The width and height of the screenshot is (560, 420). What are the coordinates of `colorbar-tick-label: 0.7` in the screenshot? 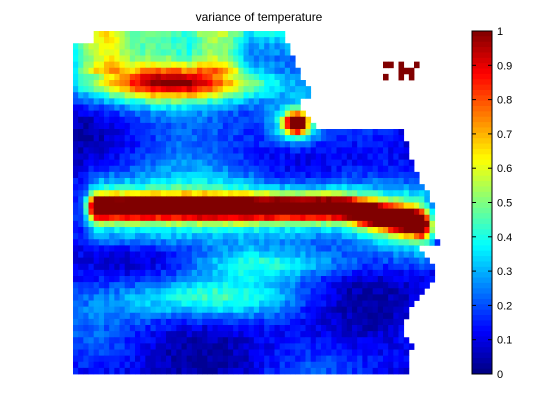 It's located at (504, 135).